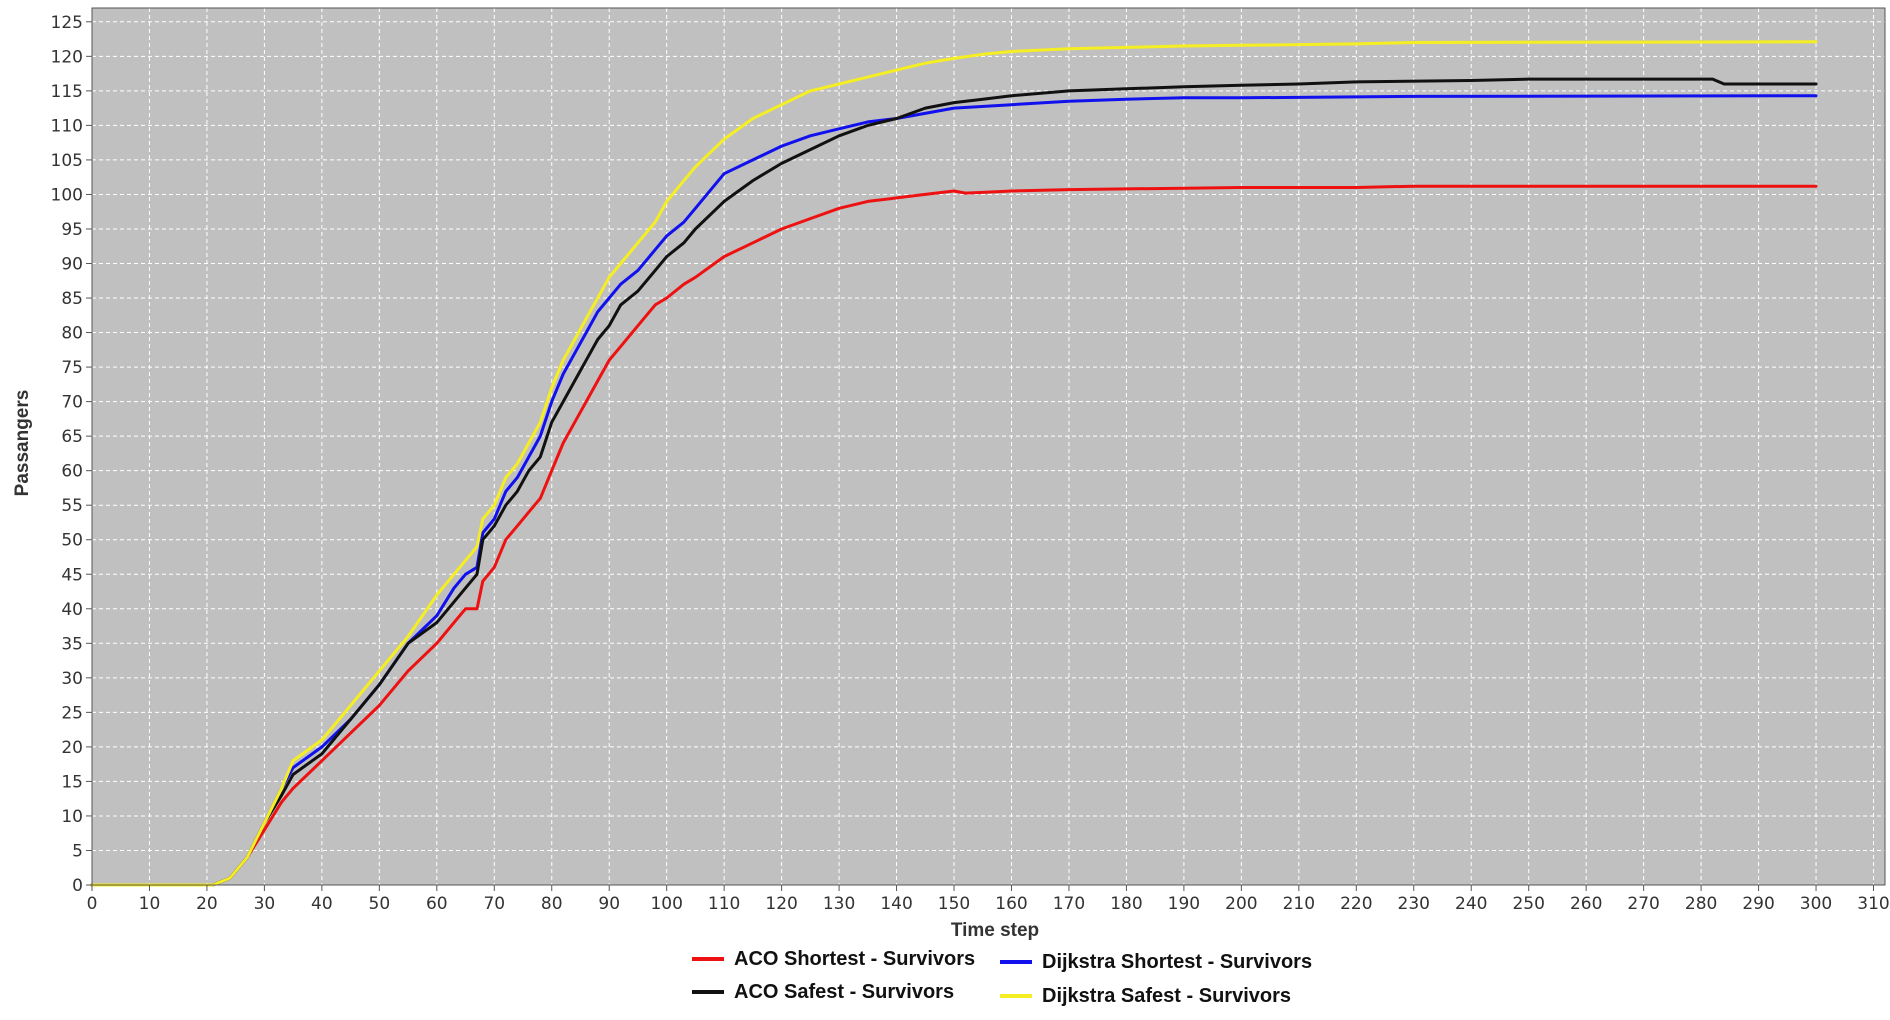 This screenshot has width=1890, height=1020. Describe the element at coordinates (72, 299) in the screenshot. I see `y-tick-label: 85` at that location.